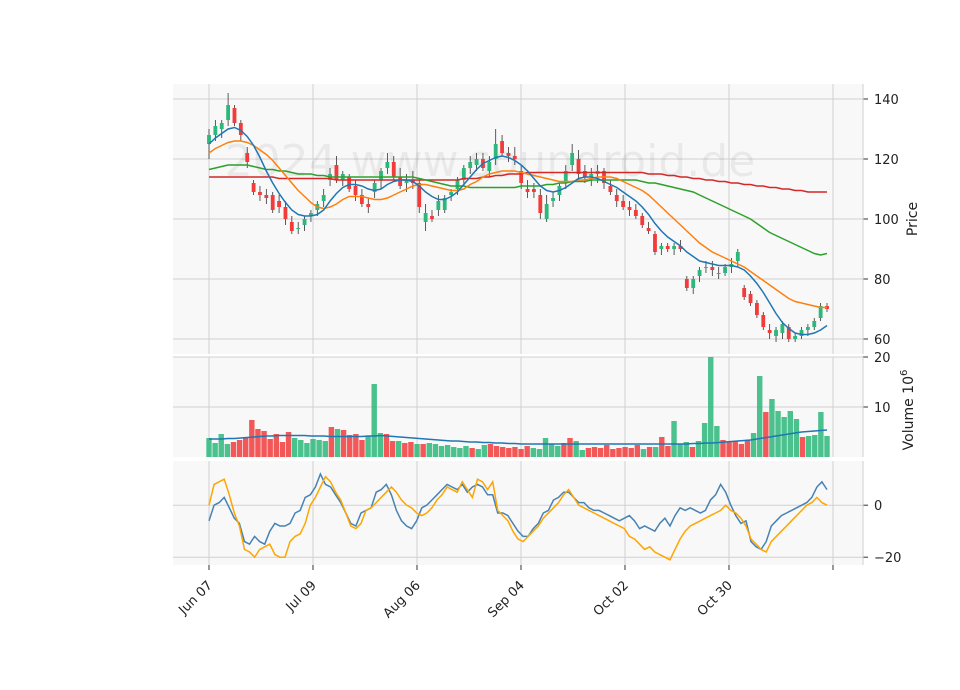 The width and height of the screenshot is (960, 690). What do you see at coordinates (715, 598) in the screenshot?
I see `x-tick-label: Oct 30` at bounding box center [715, 598].